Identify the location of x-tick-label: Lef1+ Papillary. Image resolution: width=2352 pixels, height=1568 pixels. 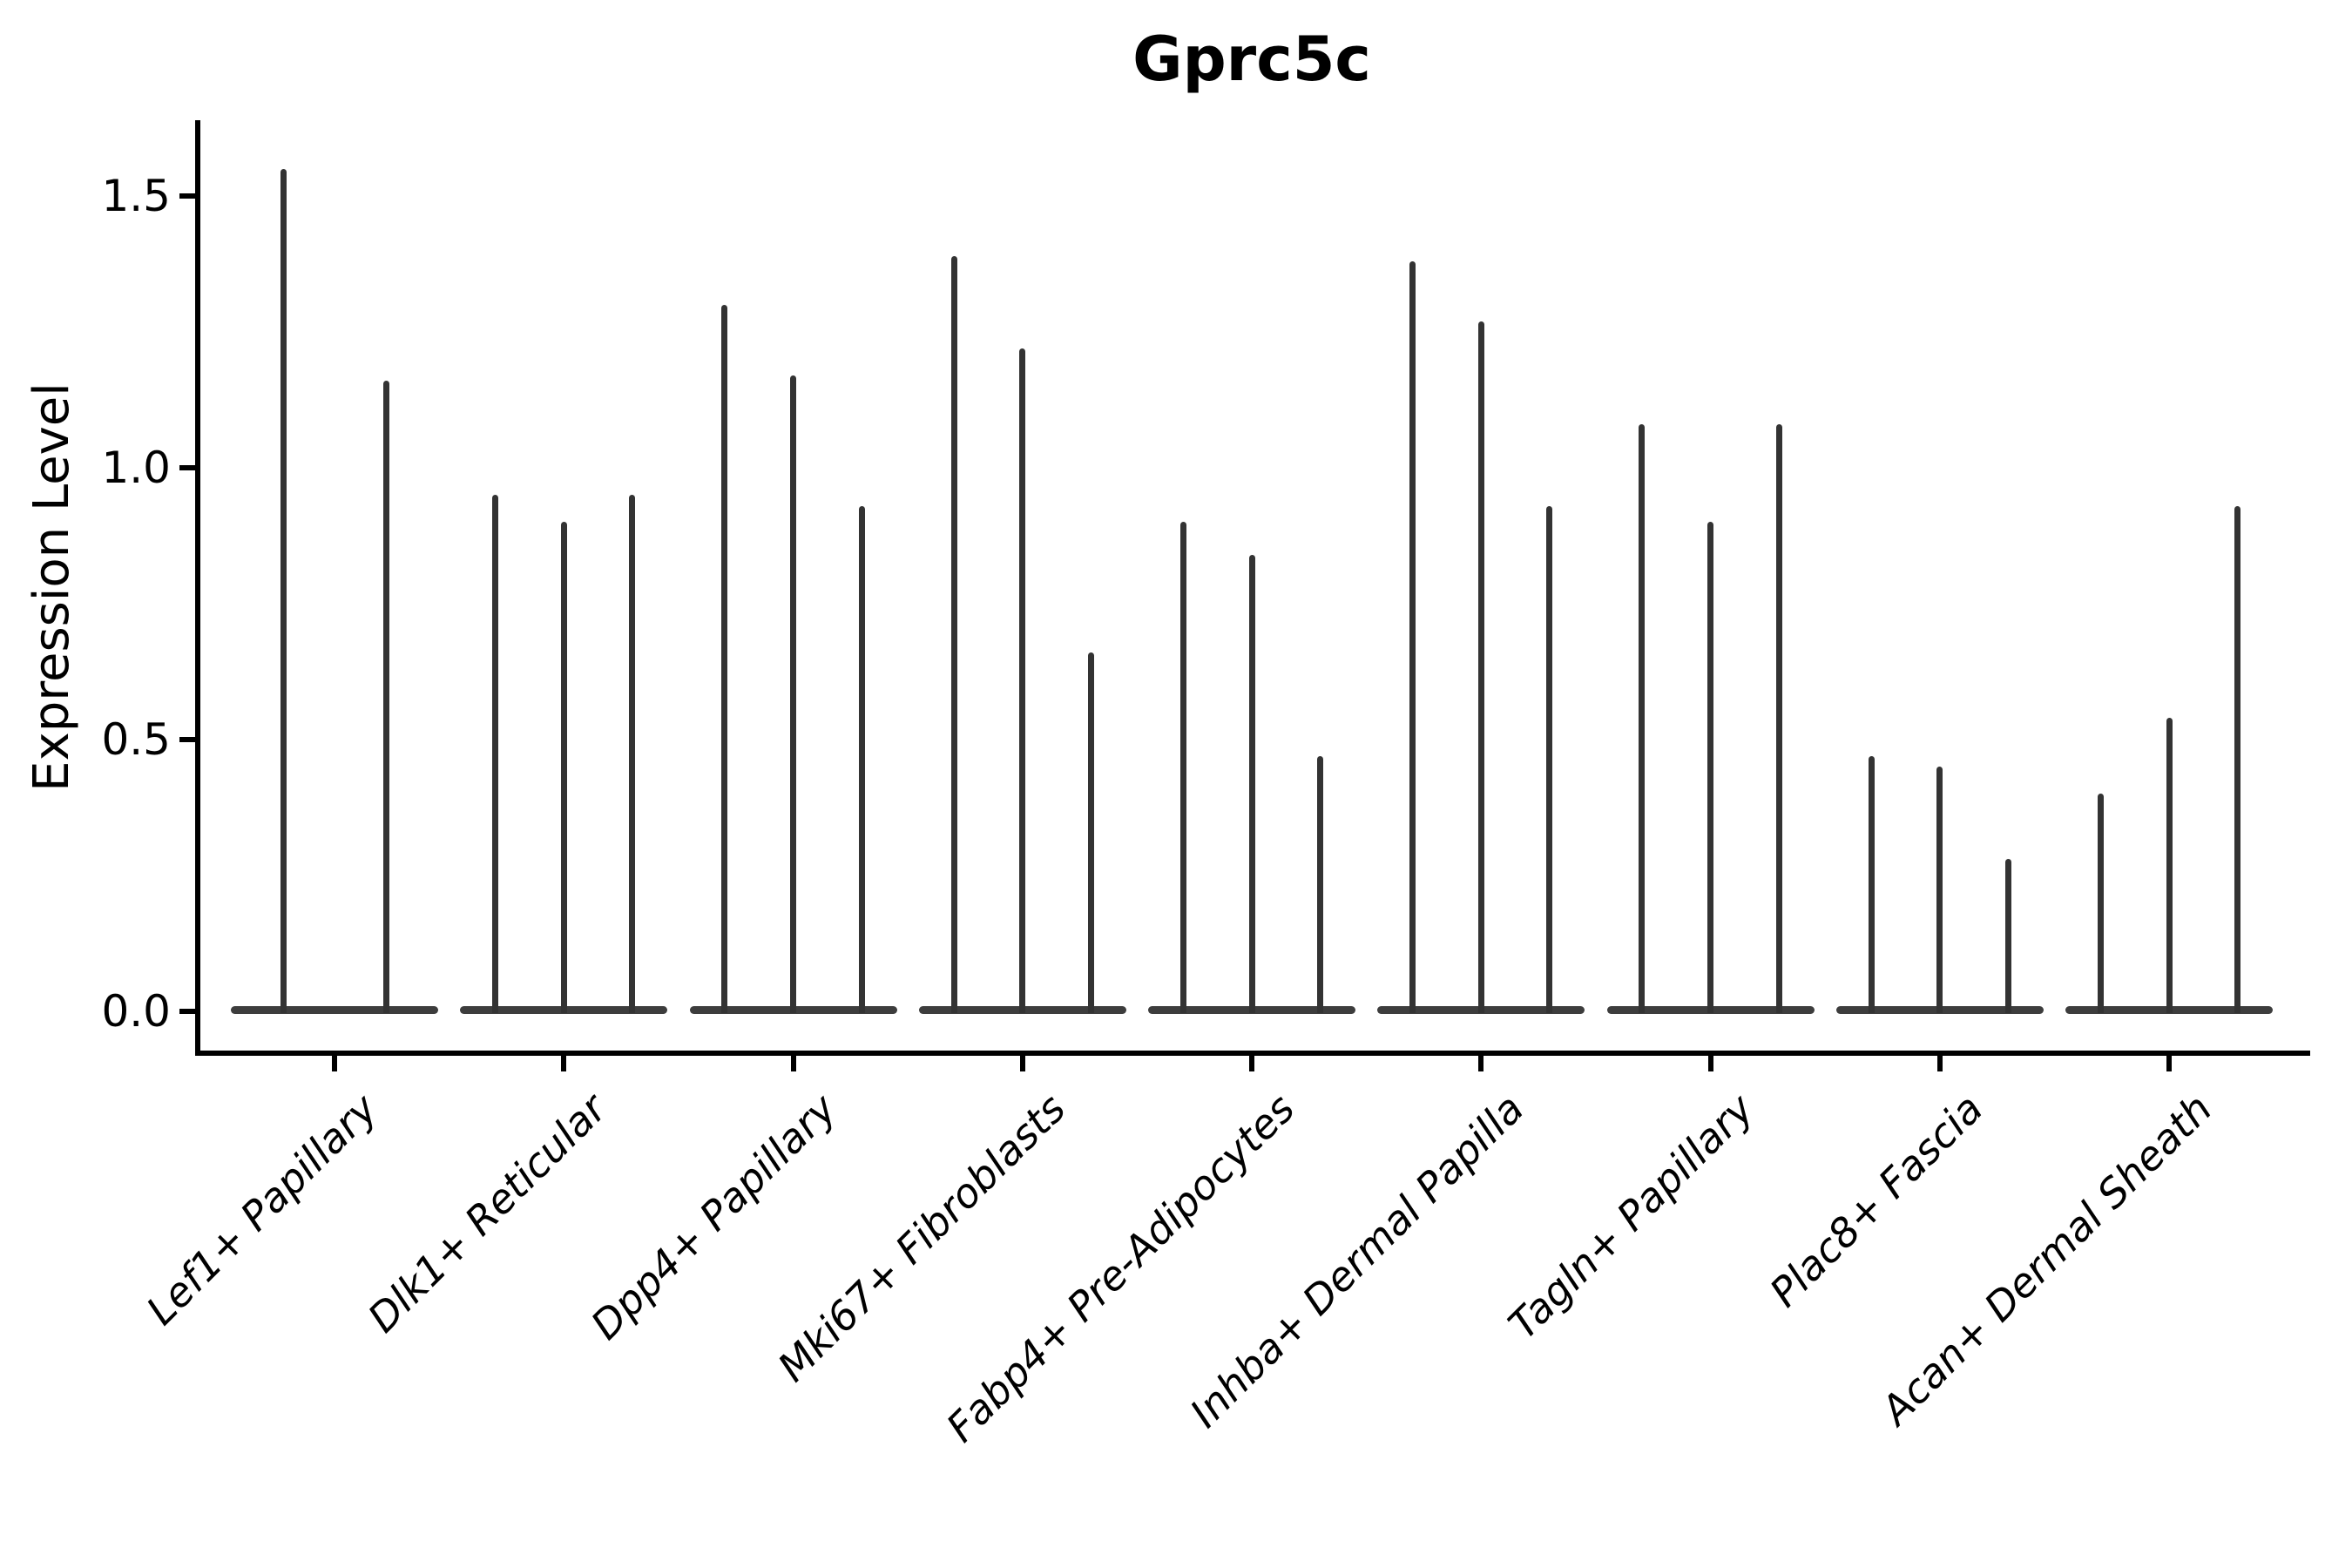
(262, 1210).